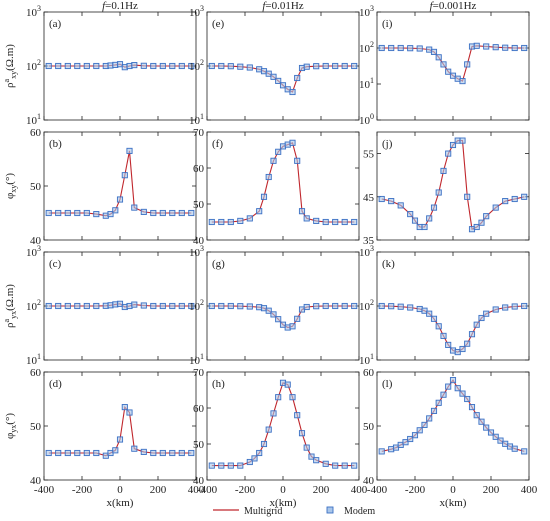 Image resolution: width=550 pixels, height=521 pixels. Describe the element at coordinates (199, 169) in the screenshot. I see `y-tick-label: 60` at that location.